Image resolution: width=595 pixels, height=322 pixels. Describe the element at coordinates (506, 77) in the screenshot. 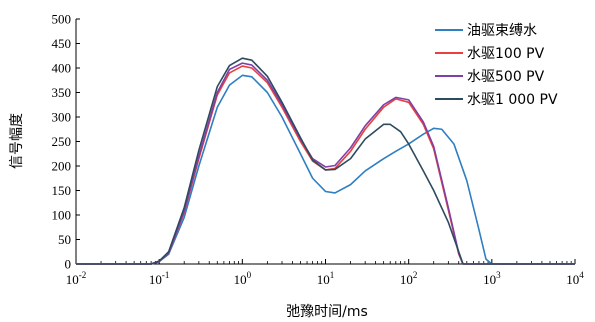

I see `legend-label-3: 水驱500 PV` at that location.